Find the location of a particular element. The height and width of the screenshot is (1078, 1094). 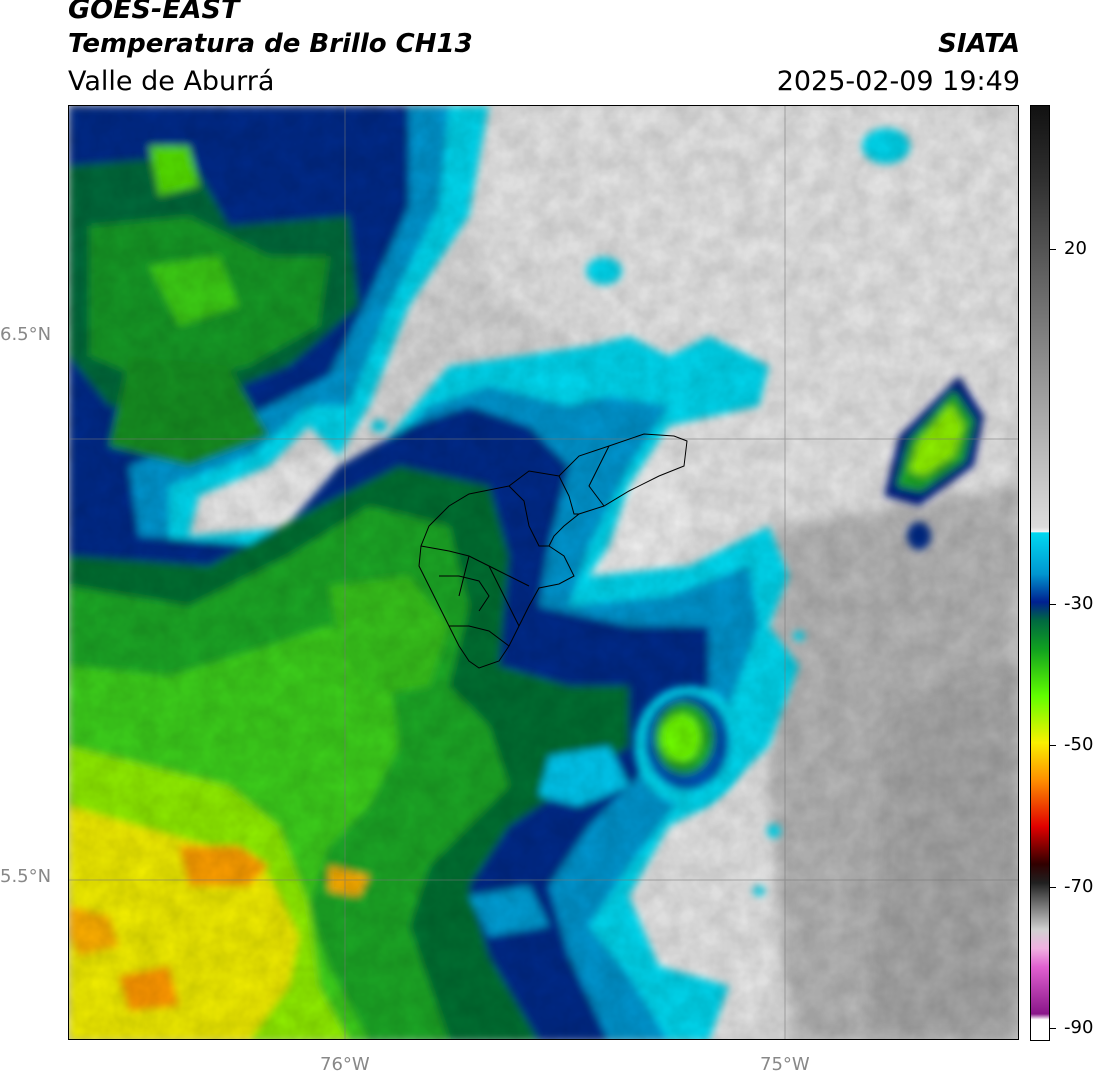

colorbar-label-20: 20 is located at coordinates (1075, 248).